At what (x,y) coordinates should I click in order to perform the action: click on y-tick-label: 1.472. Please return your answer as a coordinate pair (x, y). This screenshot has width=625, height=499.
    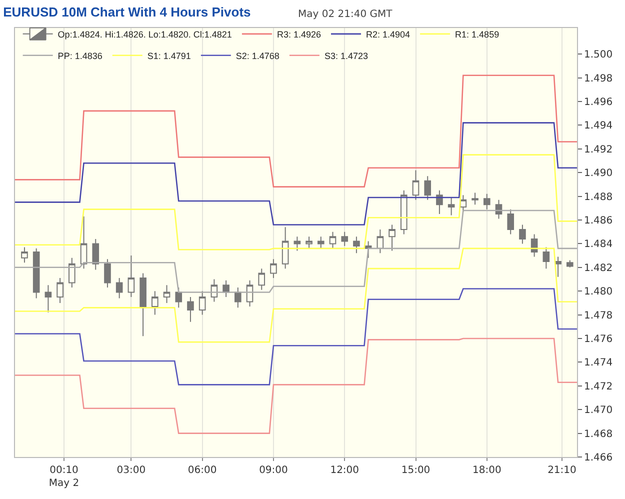
    Looking at the image, I should click on (598, 386).